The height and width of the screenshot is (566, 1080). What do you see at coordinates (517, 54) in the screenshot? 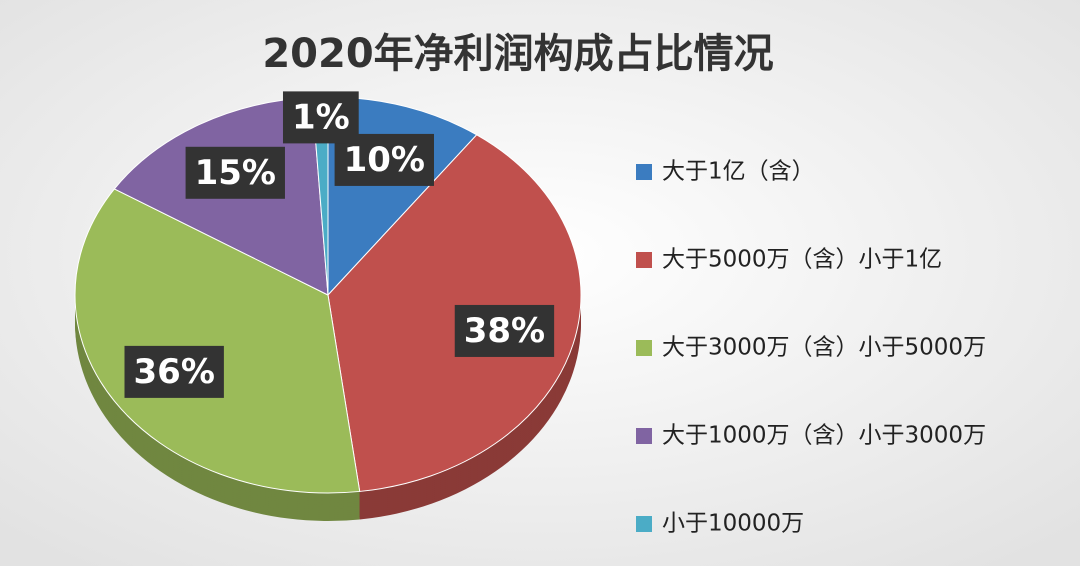
I see `chart-title: 2020年净利润构成占比情况` at bounding box center [517, 54].